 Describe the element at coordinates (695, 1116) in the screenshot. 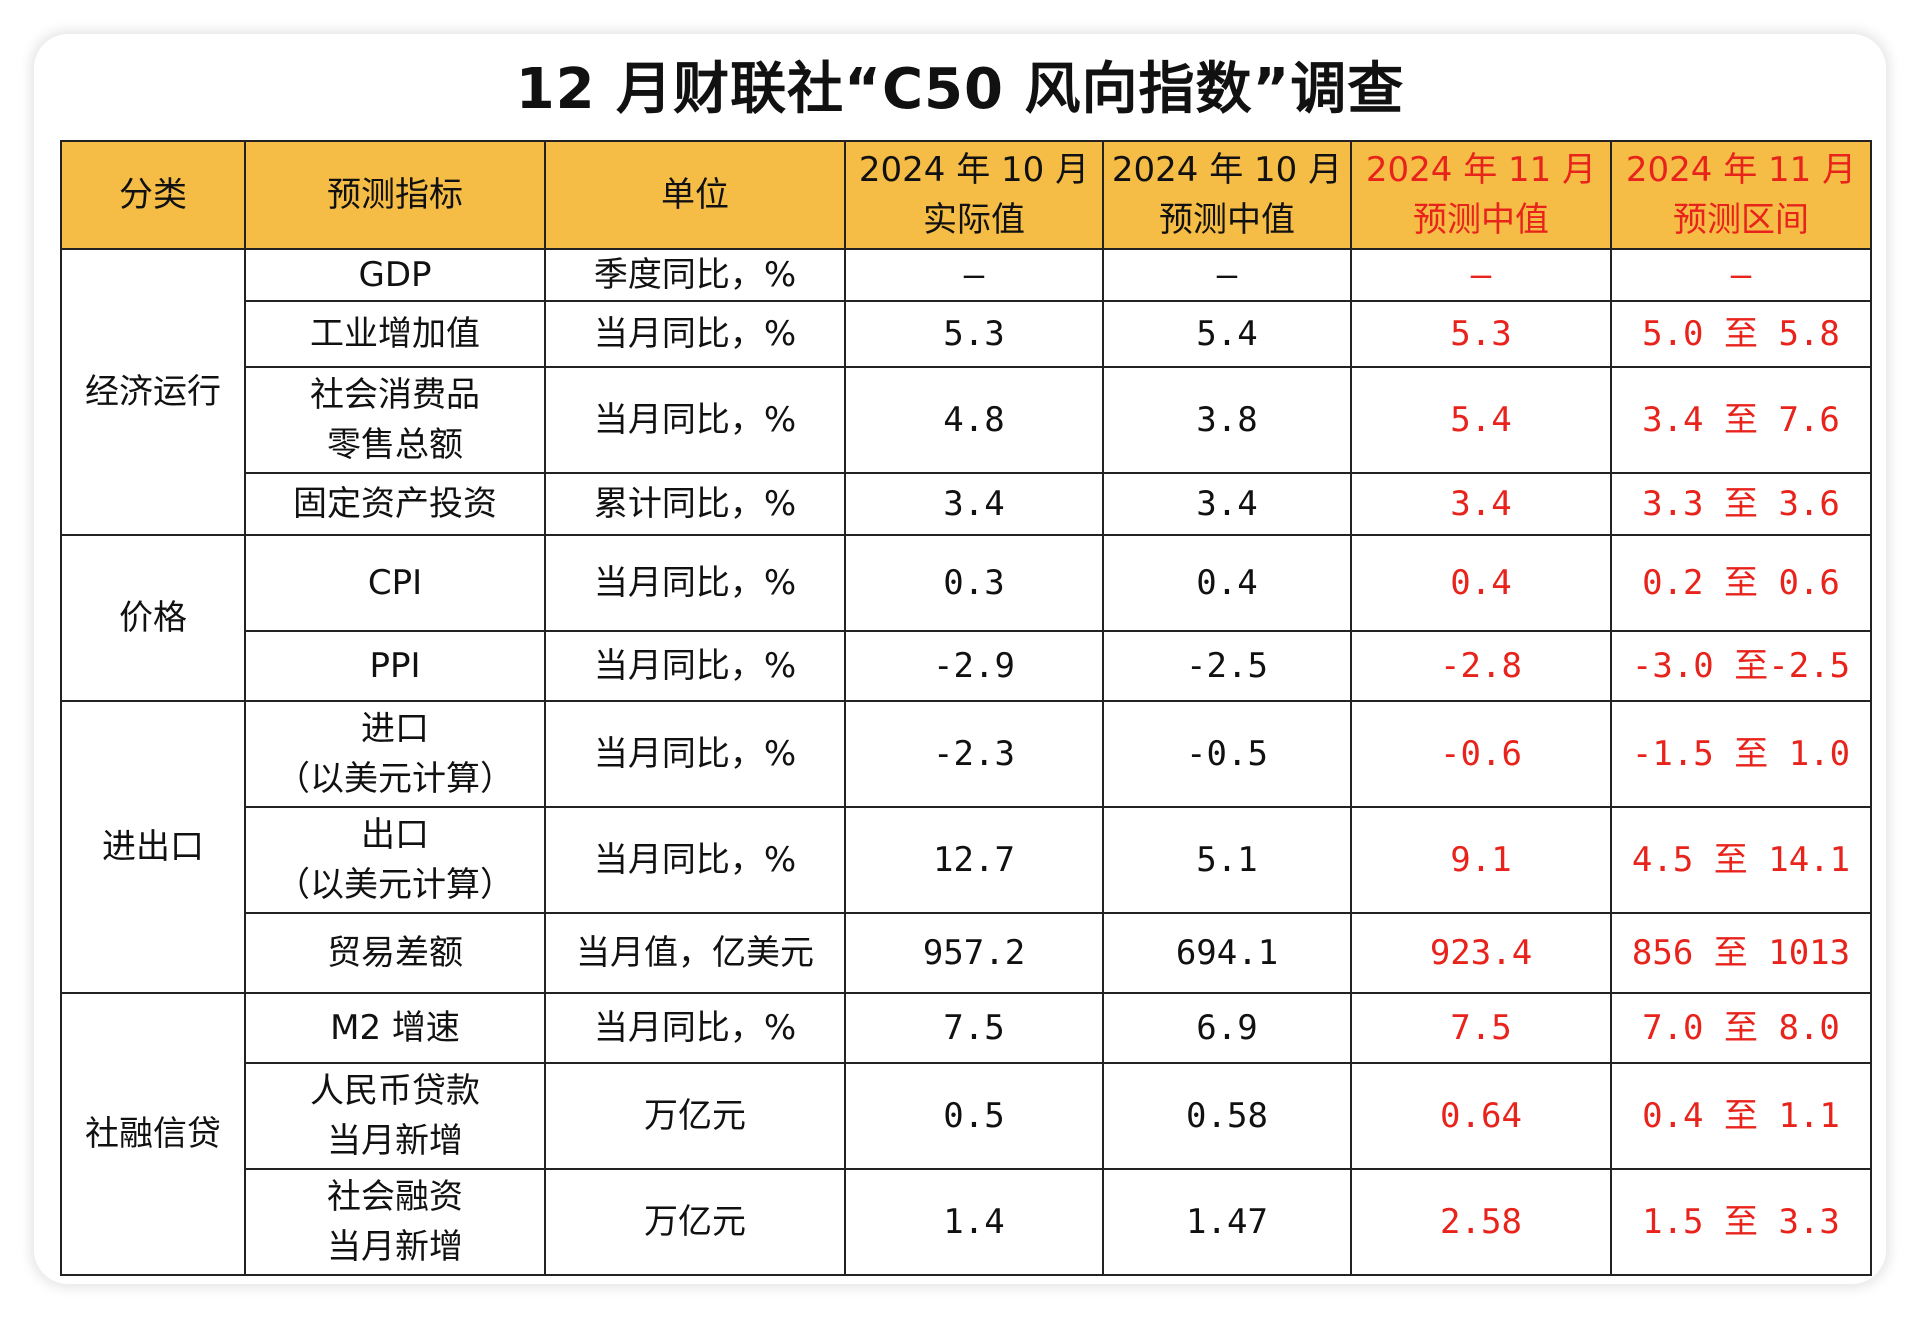

I see `unit-cell: 万亿元` at that location.